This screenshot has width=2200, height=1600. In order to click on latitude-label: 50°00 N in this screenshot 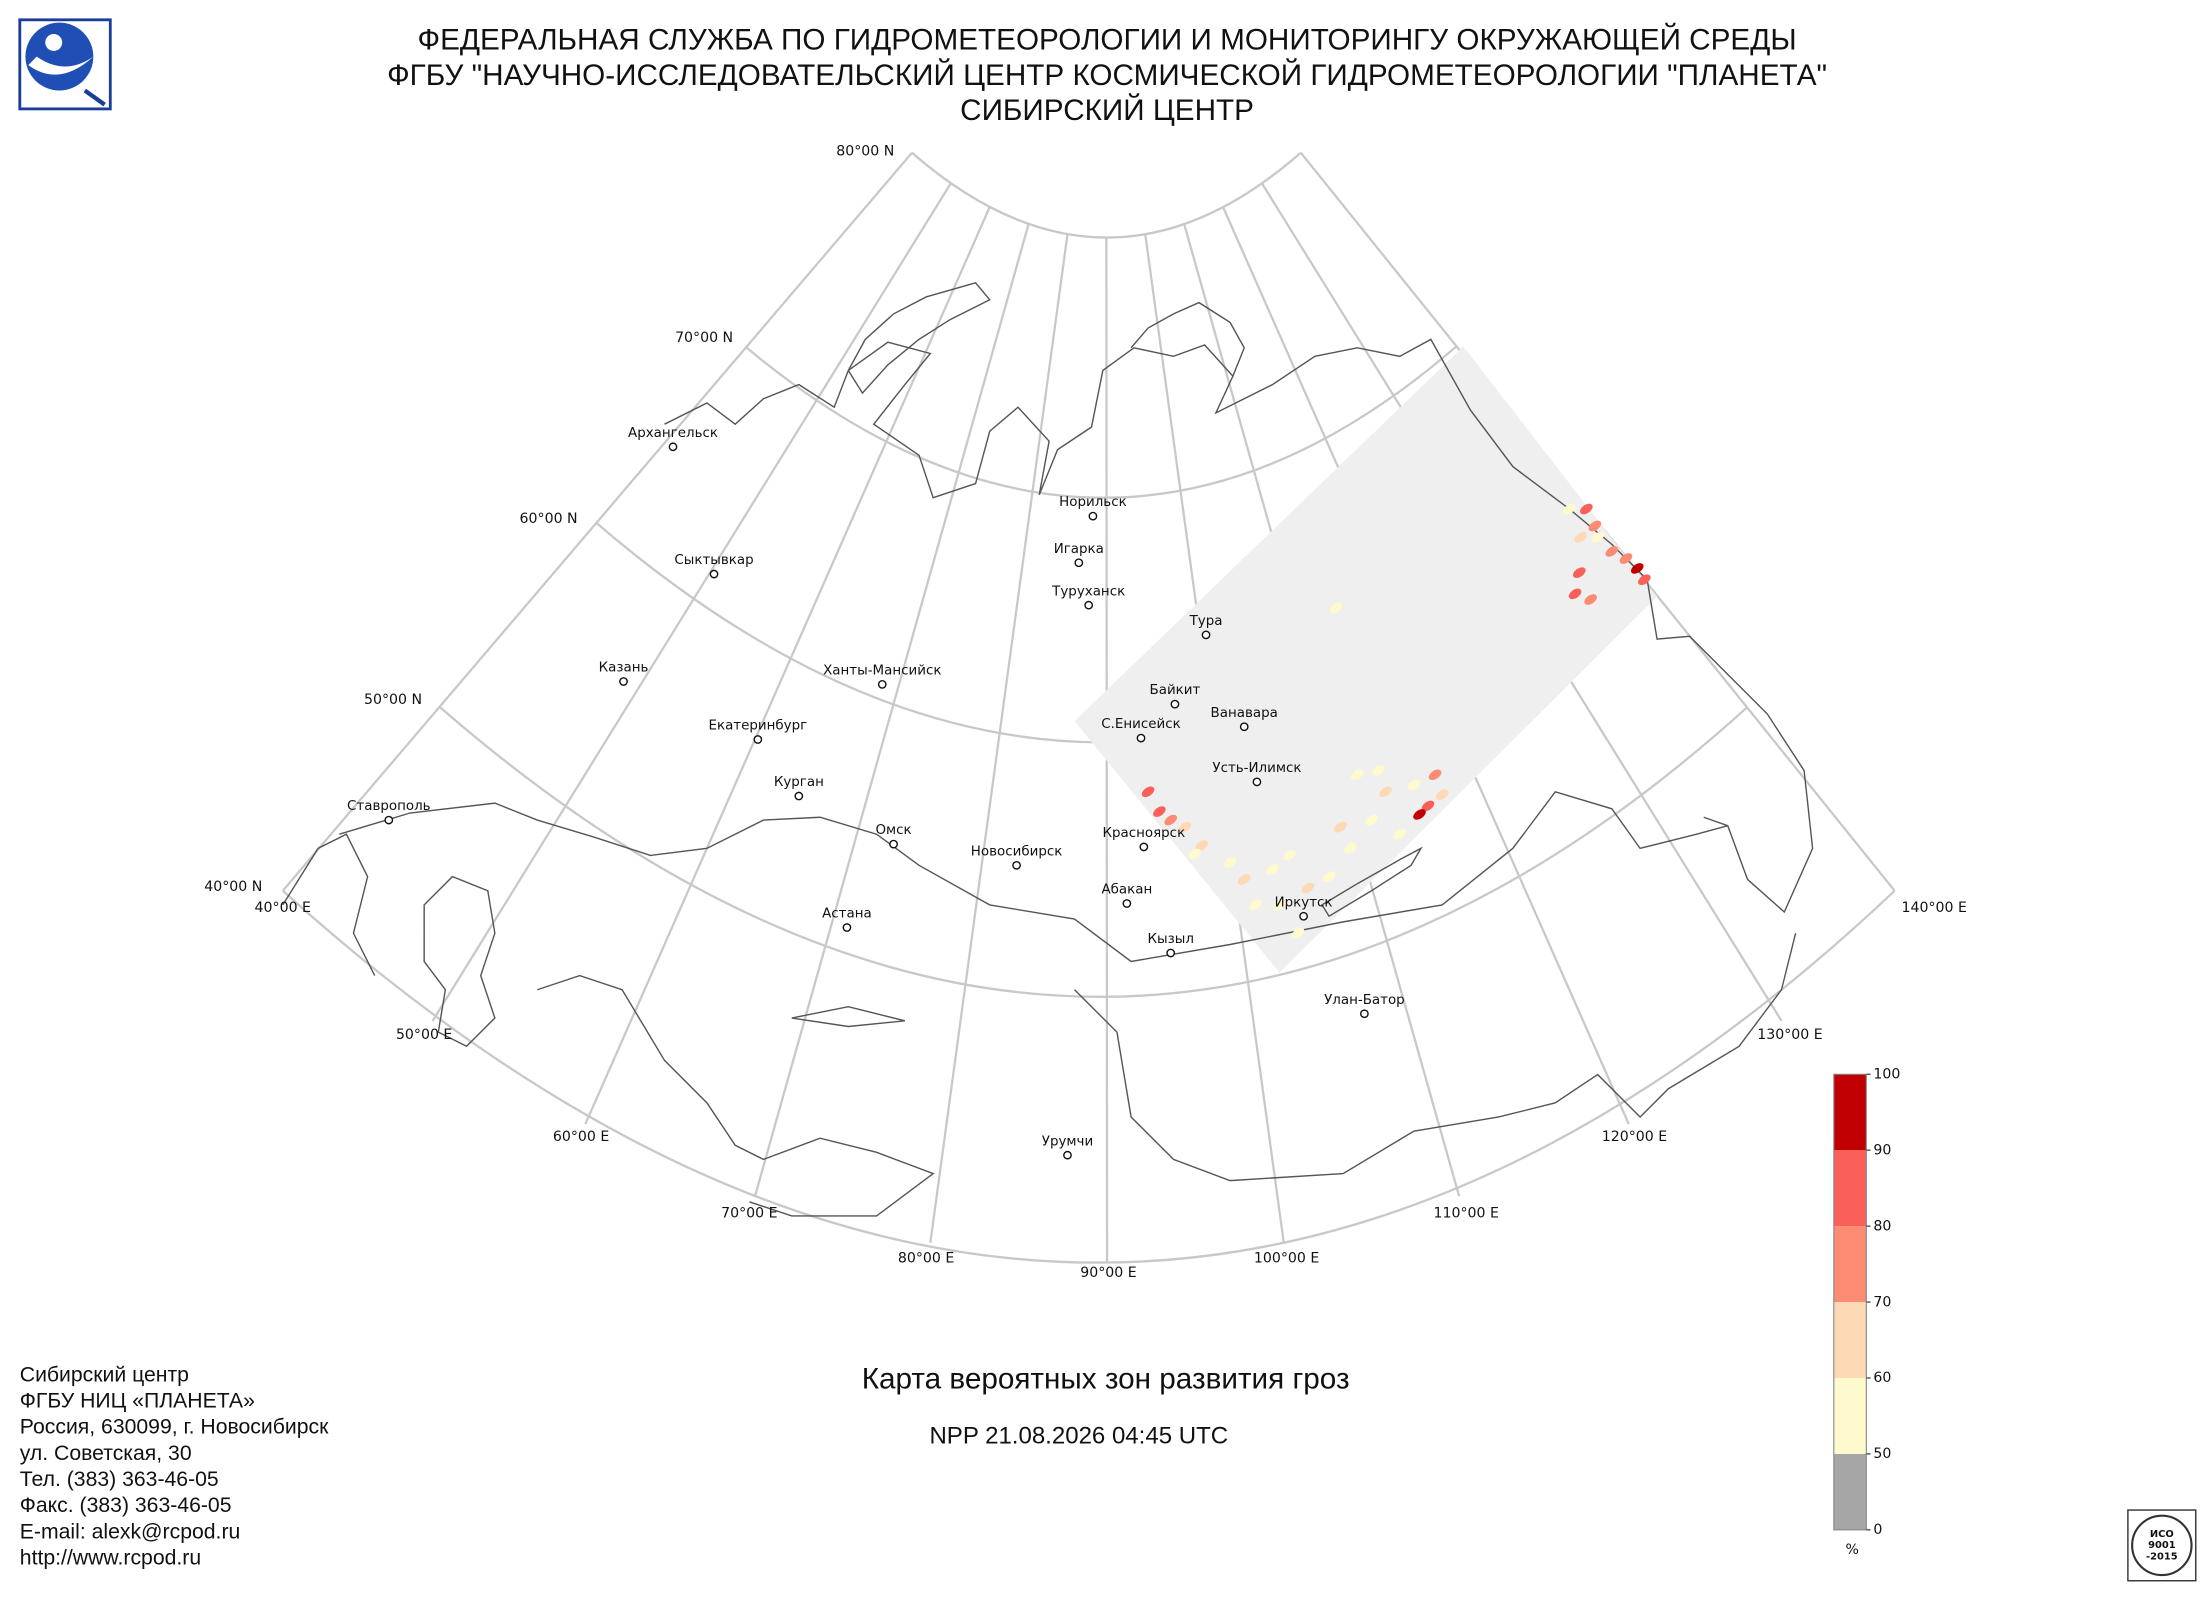, I will do `click(393, 700)`.